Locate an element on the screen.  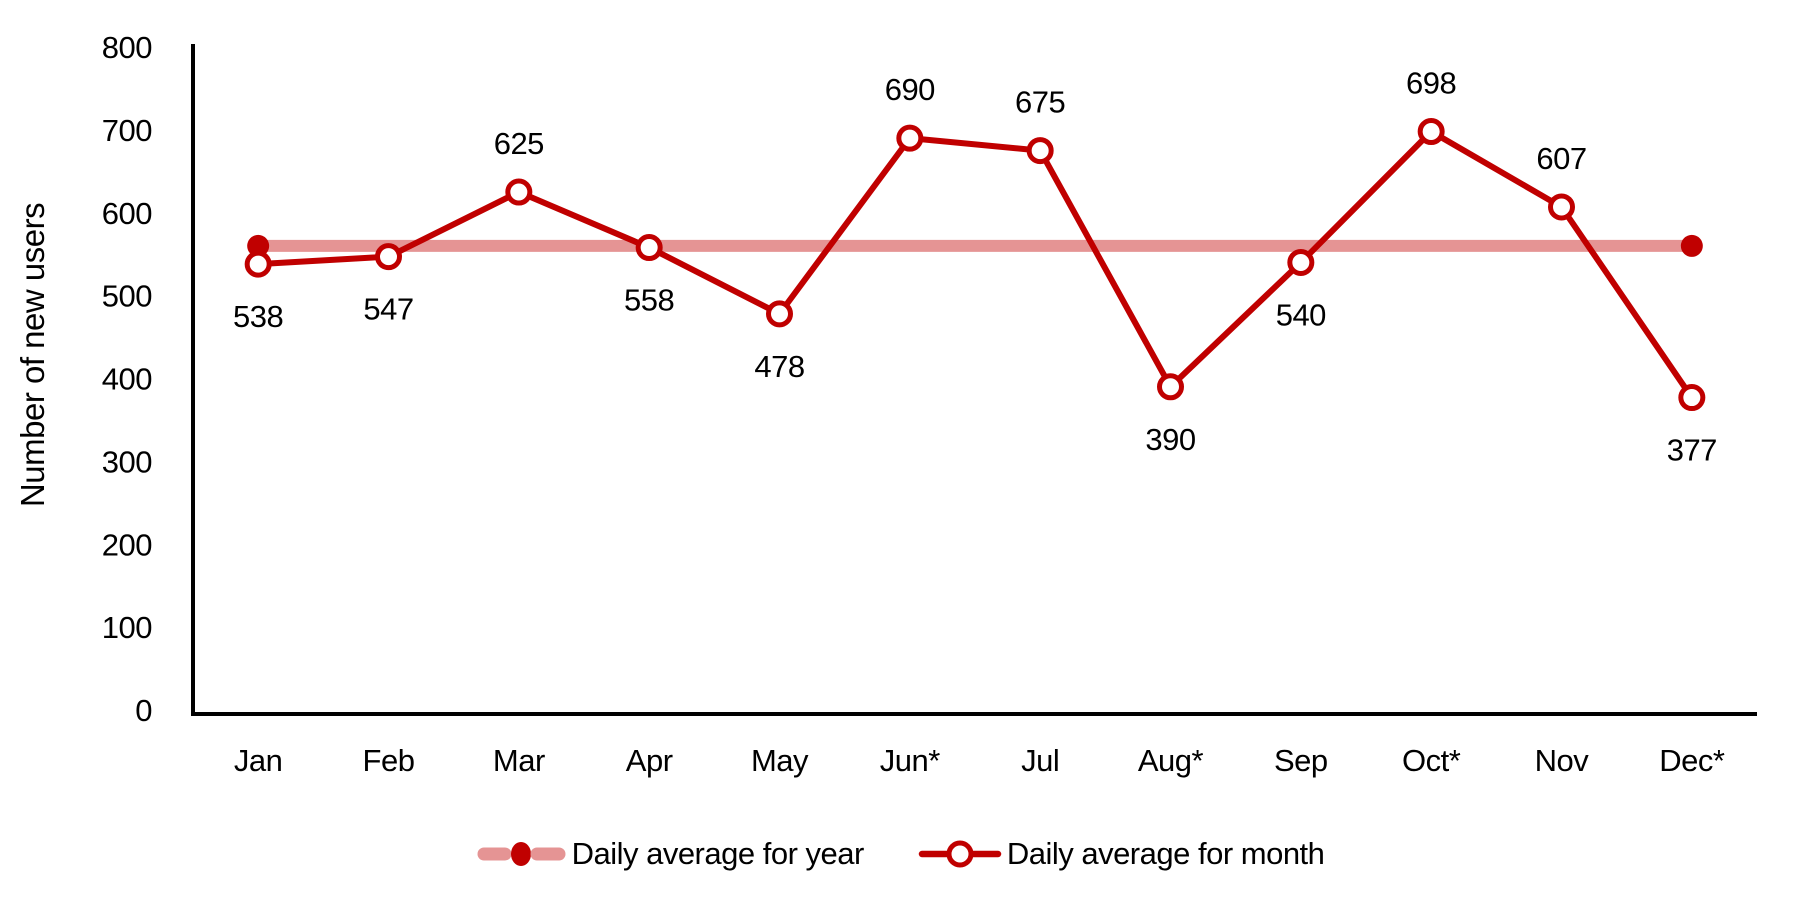
x-category-label: Apr is located at coordinates (649, 760).